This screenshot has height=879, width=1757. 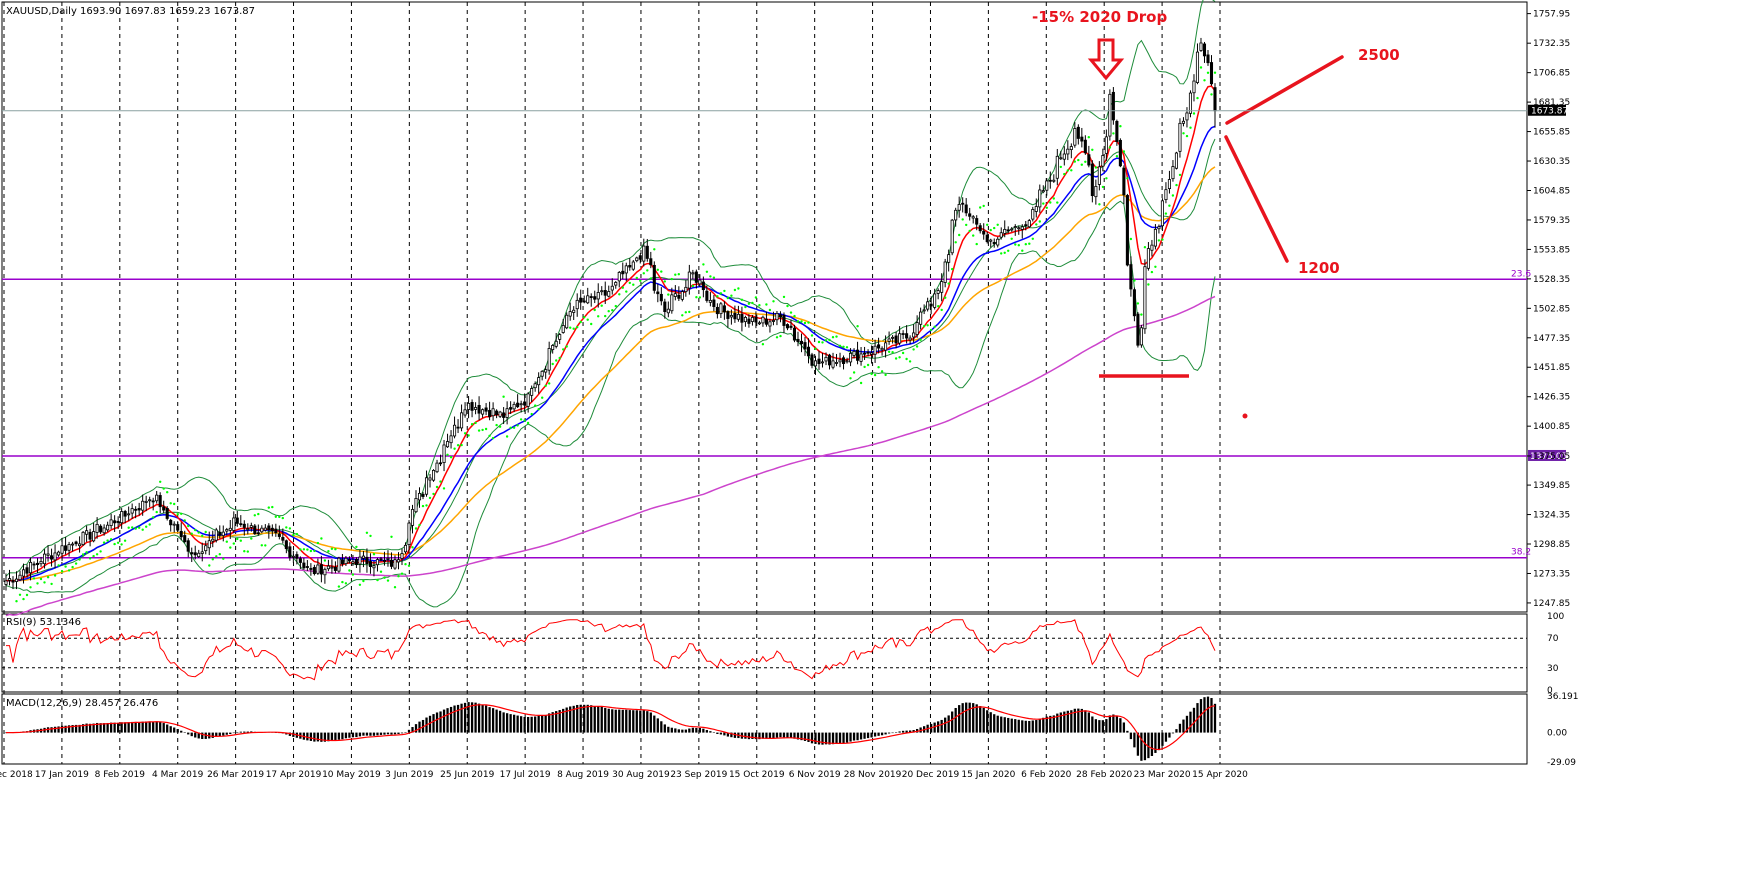 What do you see at coordinates (1551, 280) in the screenshot?
I see `price-tick-label: 1528.35` at bounding box center [1551, 280].